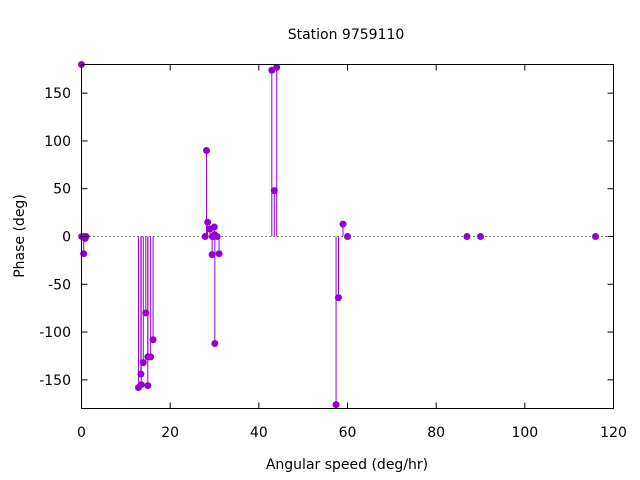 The width and height of the screenshot is (640, 480). What do you see at coordinates (55, 333) in the screenshot?
I see `y-tick-label: -100` at bounding box center [55, 333].